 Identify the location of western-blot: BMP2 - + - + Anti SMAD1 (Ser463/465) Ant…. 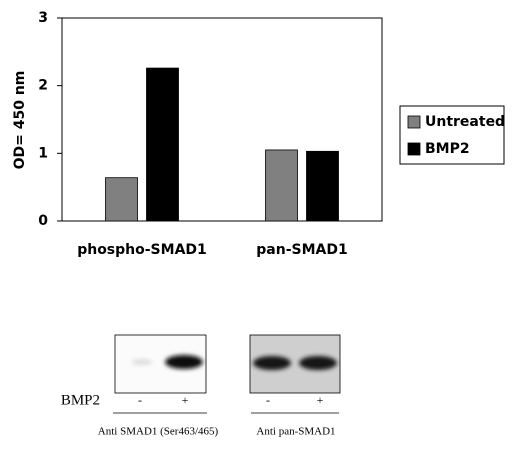
(201, 386).